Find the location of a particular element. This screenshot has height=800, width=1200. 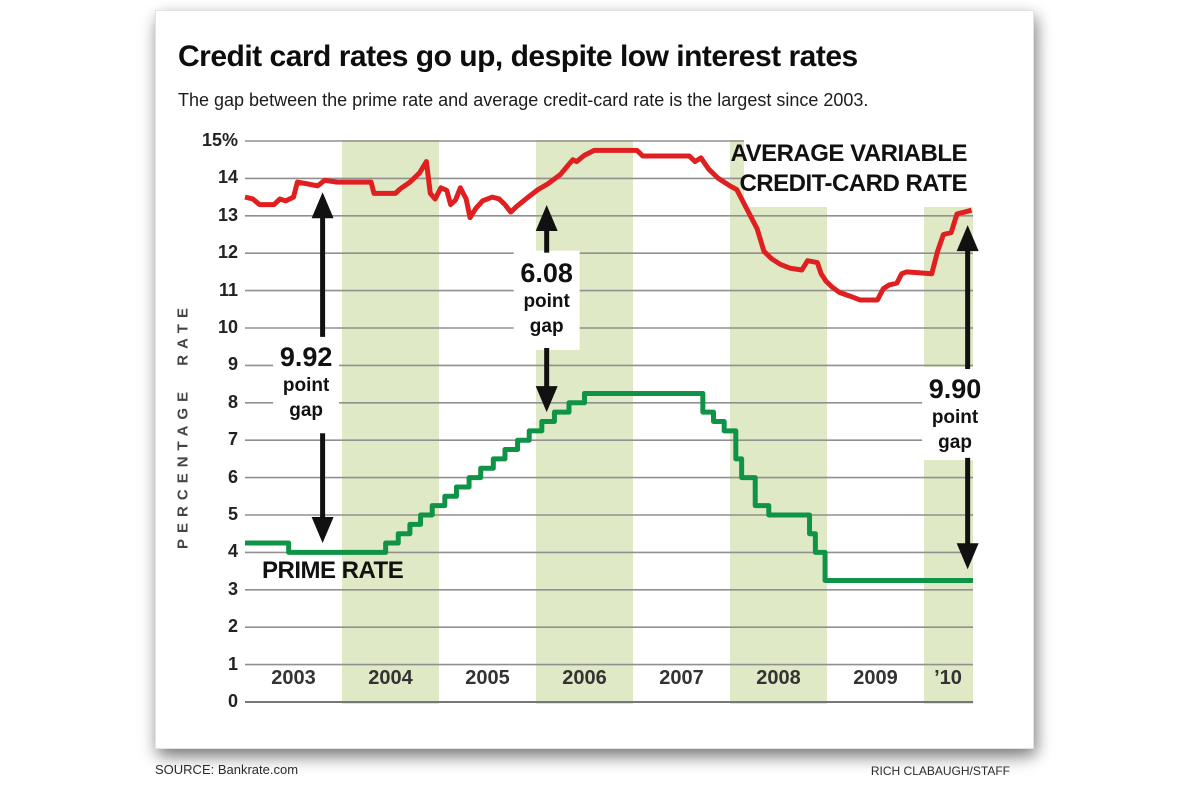

gap-annotation-9.92-line2: point is located at coordinates (306, 385).